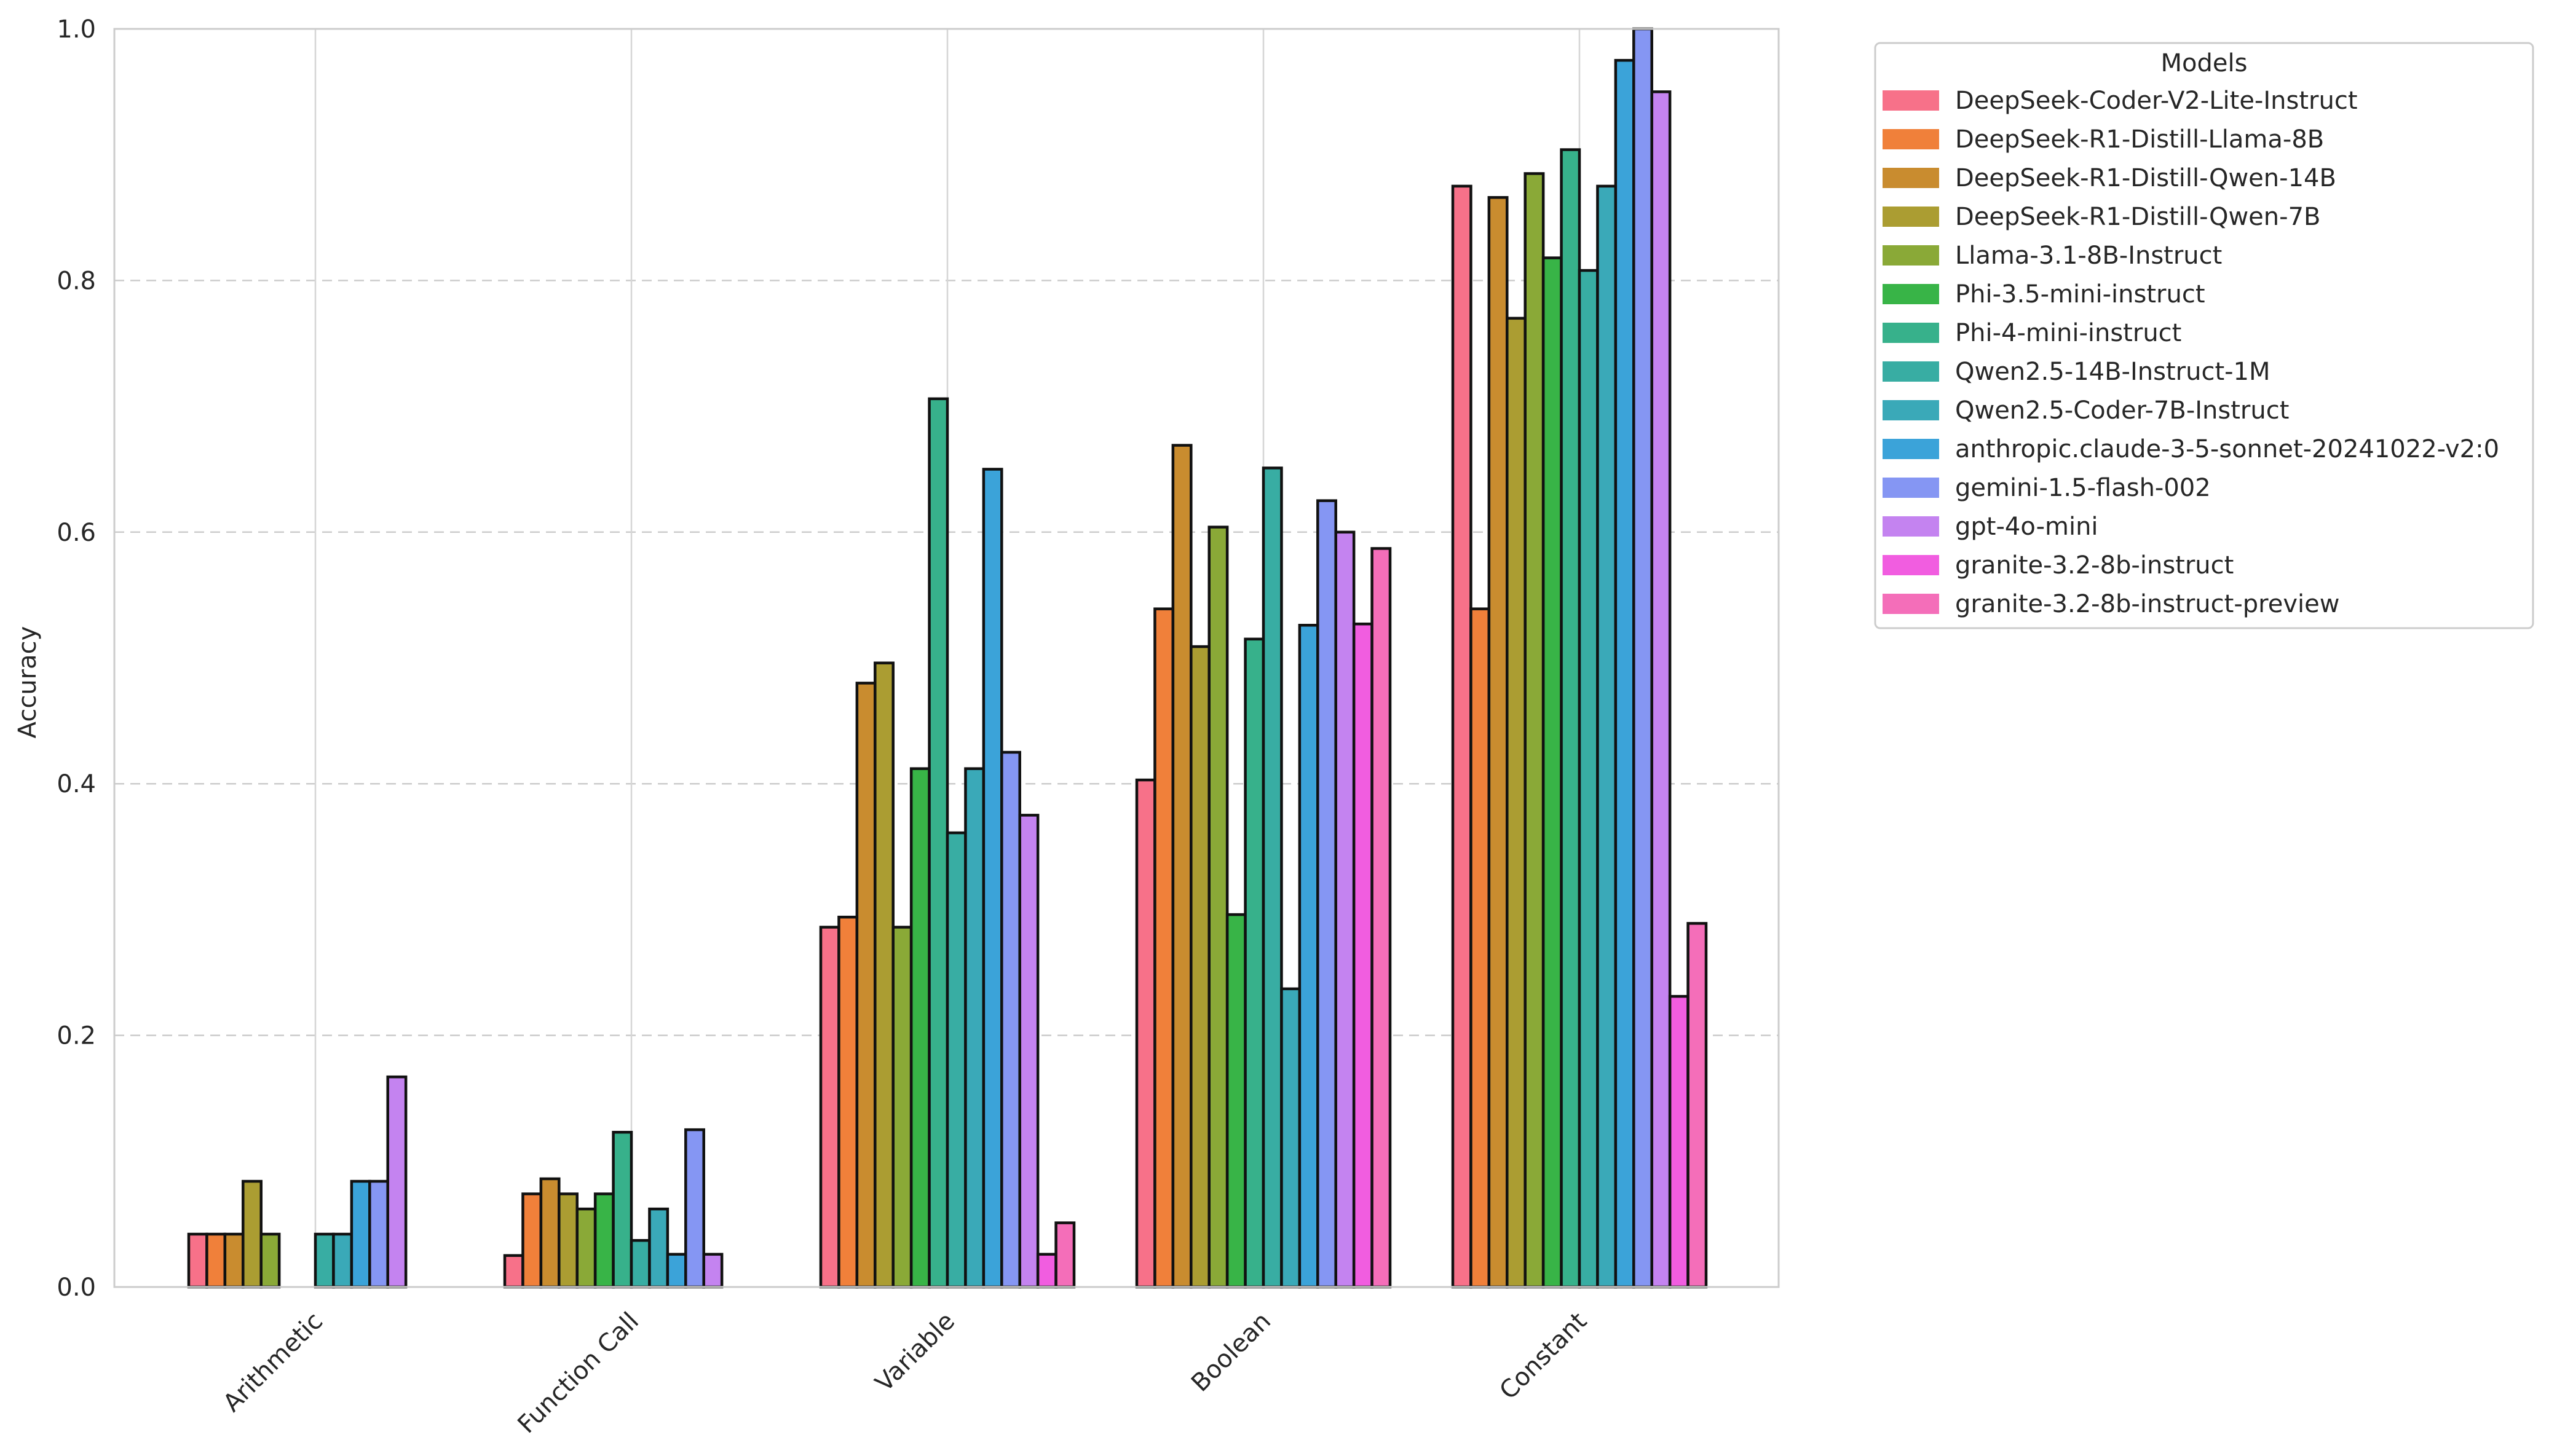  I want to click on legend-item-label: gpt-4o-mini, so click(2026, 527).